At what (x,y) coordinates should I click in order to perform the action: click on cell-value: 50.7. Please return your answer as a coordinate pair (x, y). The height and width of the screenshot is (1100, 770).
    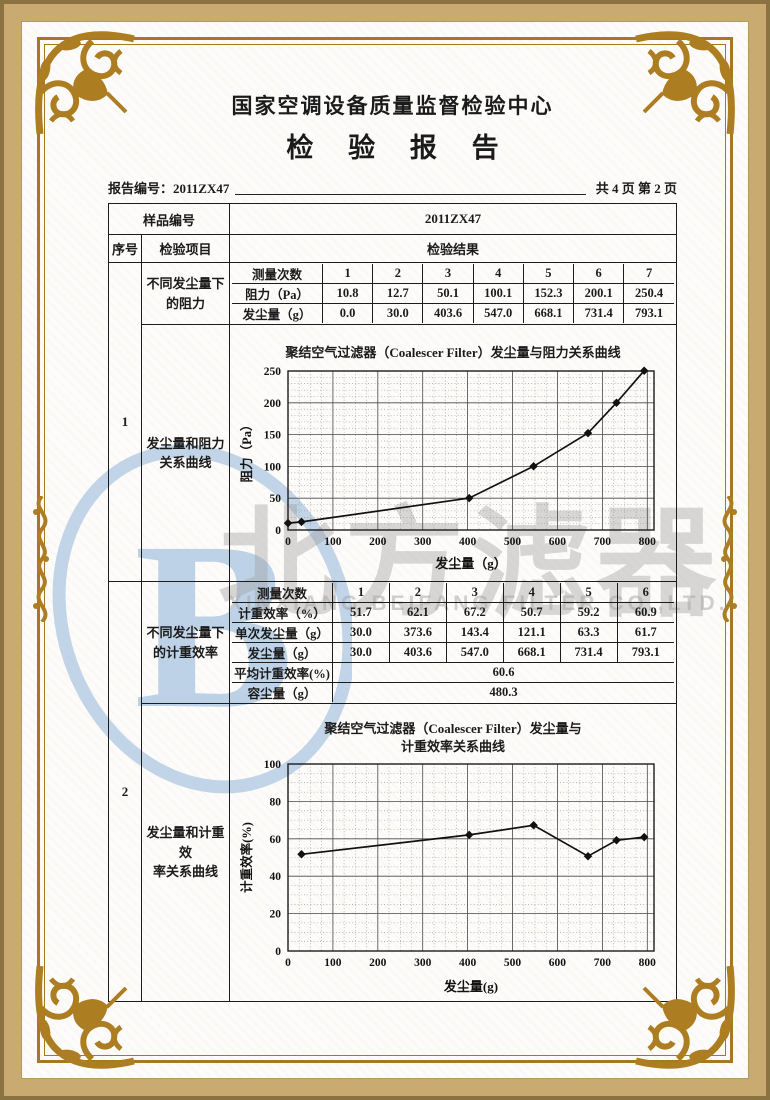
    Looking at the image, I should click on (531, 612).